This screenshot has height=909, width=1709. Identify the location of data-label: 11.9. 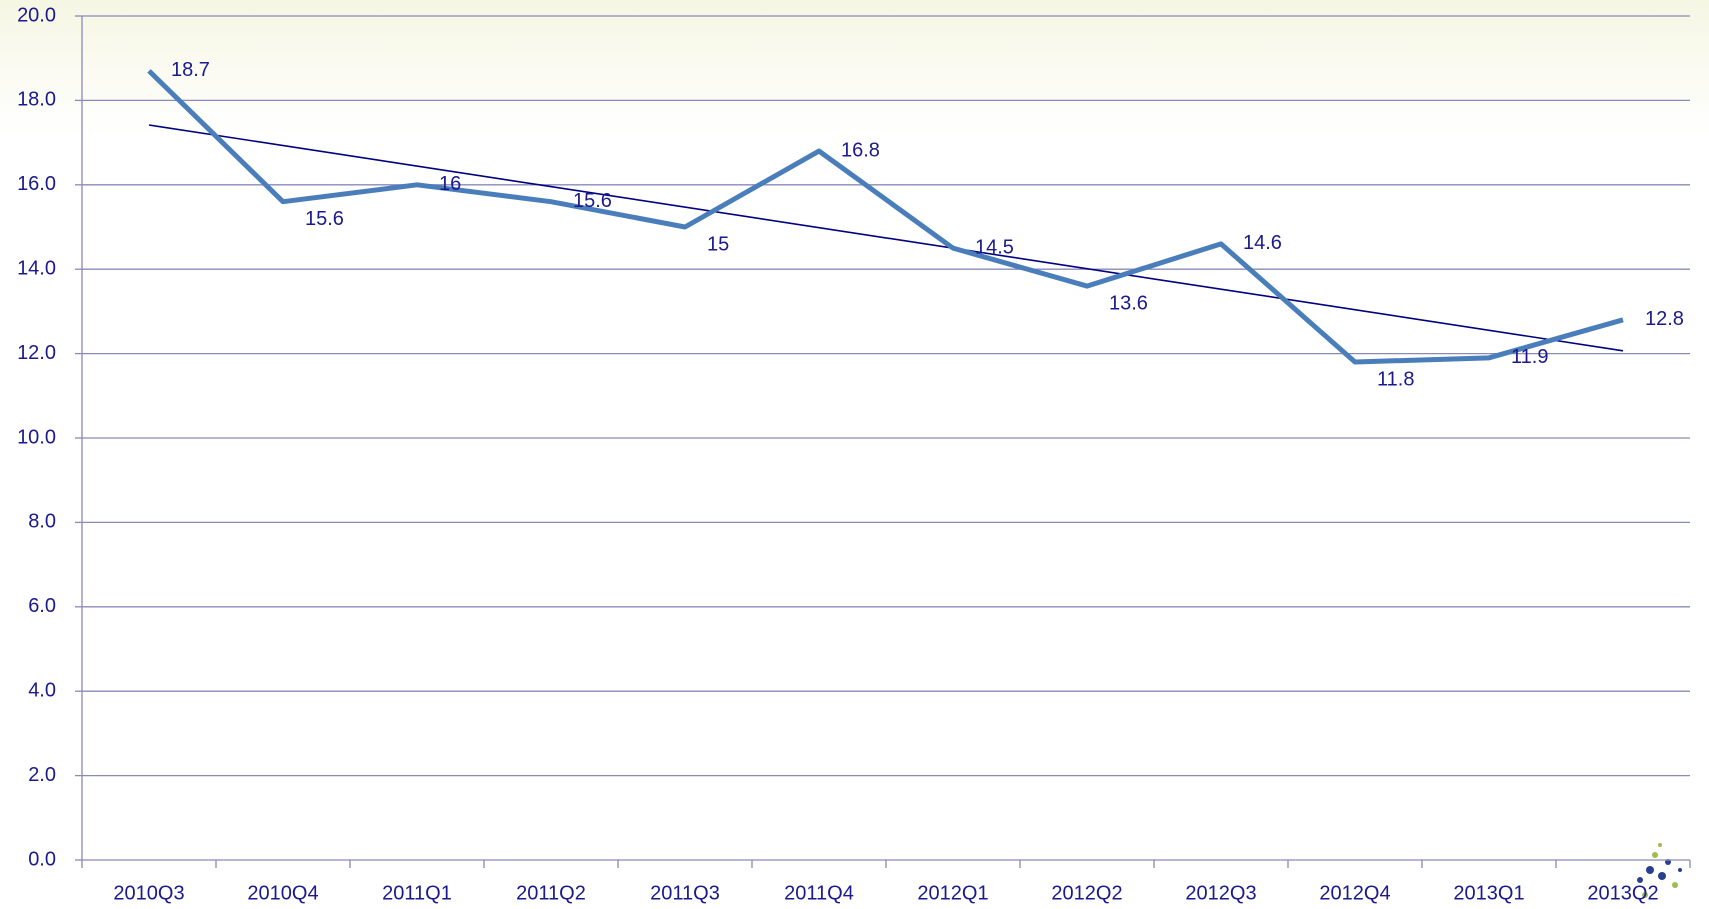
(1529, 357).